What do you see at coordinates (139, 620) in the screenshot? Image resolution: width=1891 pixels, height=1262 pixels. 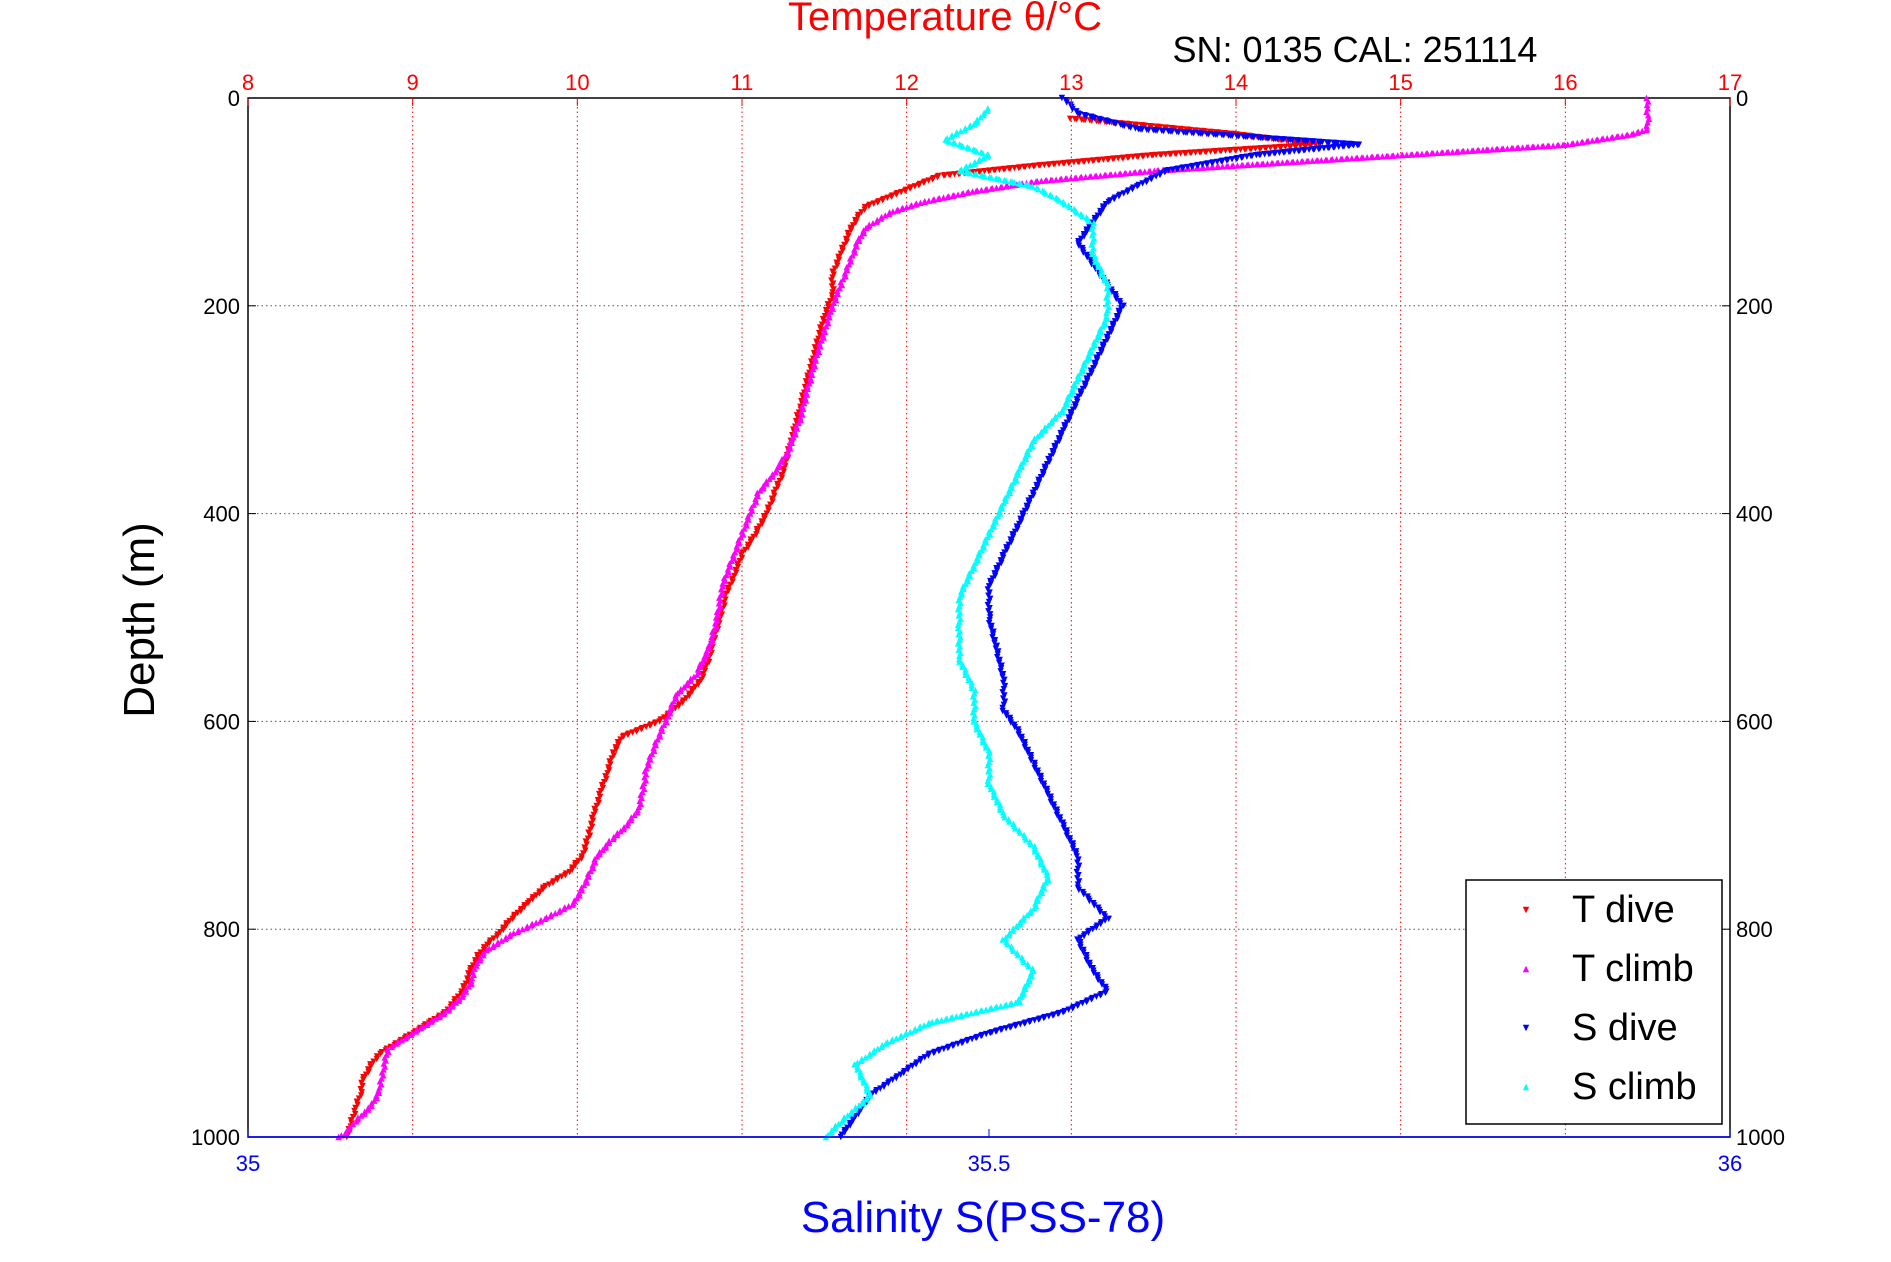 I see `y-axis-label: Depth (m)` at bounding box center [139, 620].